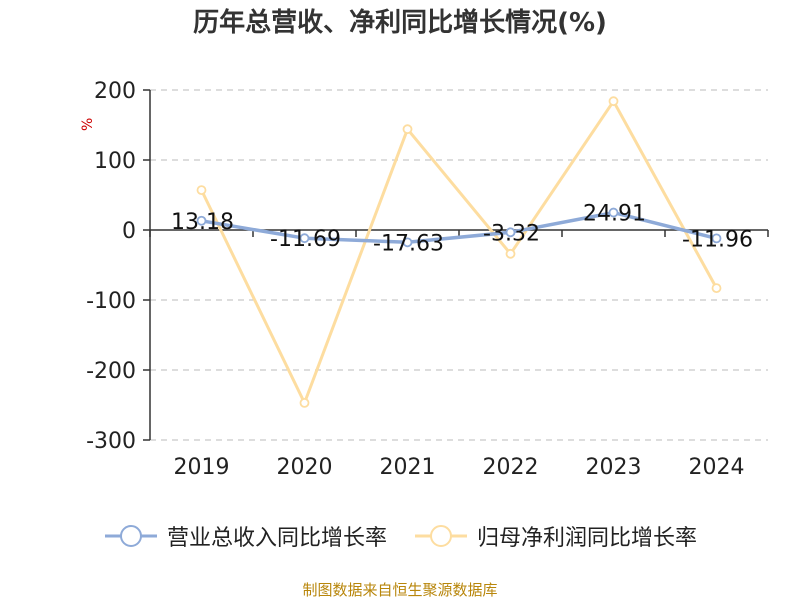  What do you see at coordinates (111, 441) in the screenshot?
I see `y-tick-label: -300` at bounding box center [111, 441].